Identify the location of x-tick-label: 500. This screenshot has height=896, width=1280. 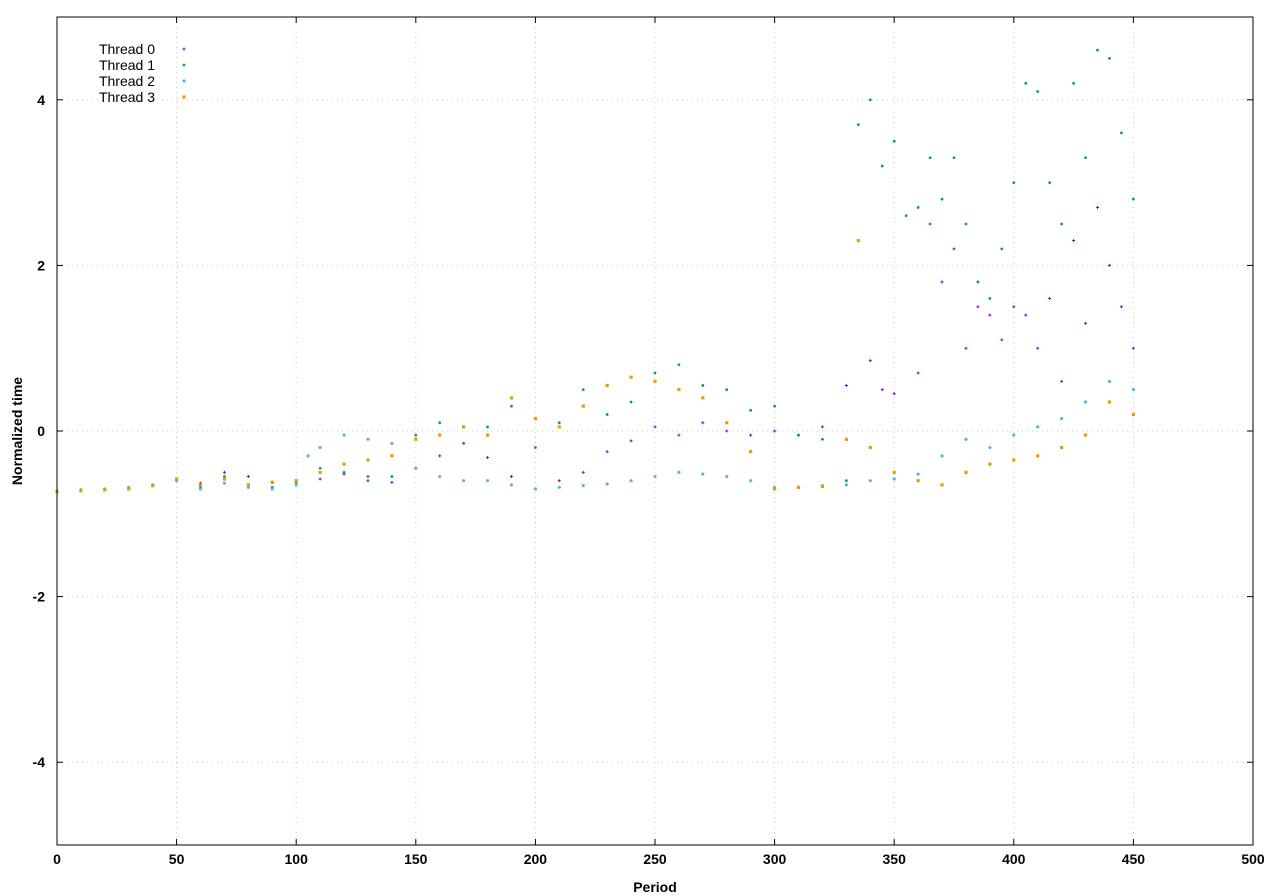
(1253, 859).